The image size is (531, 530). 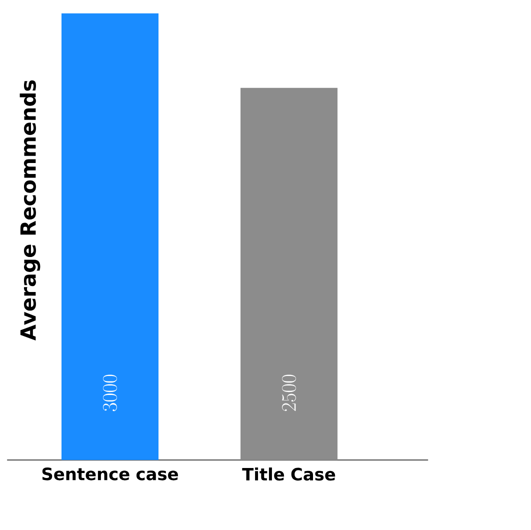 I want to click on x-tick-label: Sentence case, so click(x=110, y=474).